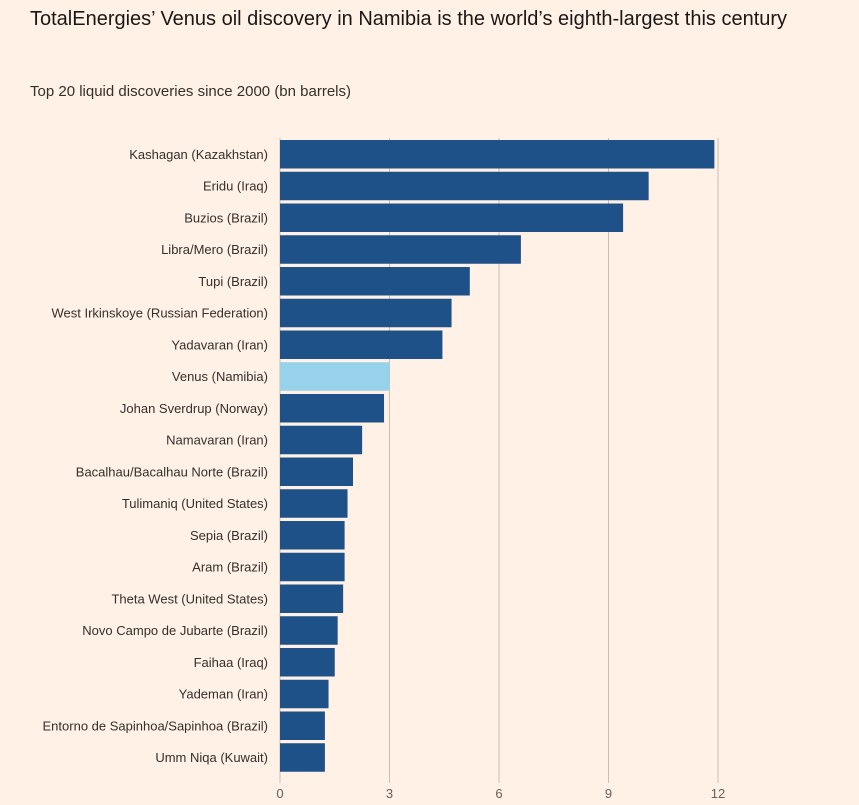 The width and height of the screenshot is (859, 805). What do you see at coordinates (279, 793) in the screenshot?
I see `x-tick-label-0: 0` at bounding box center [279, 793].